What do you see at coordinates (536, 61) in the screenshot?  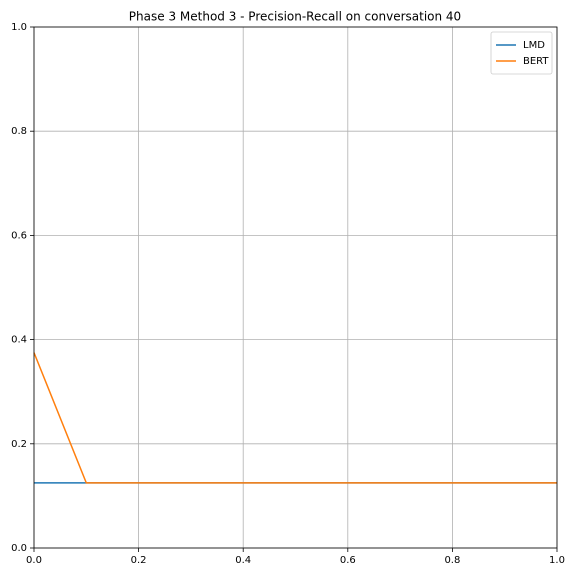 I see `legend-label: BERT` at bounding box center [536, 61].